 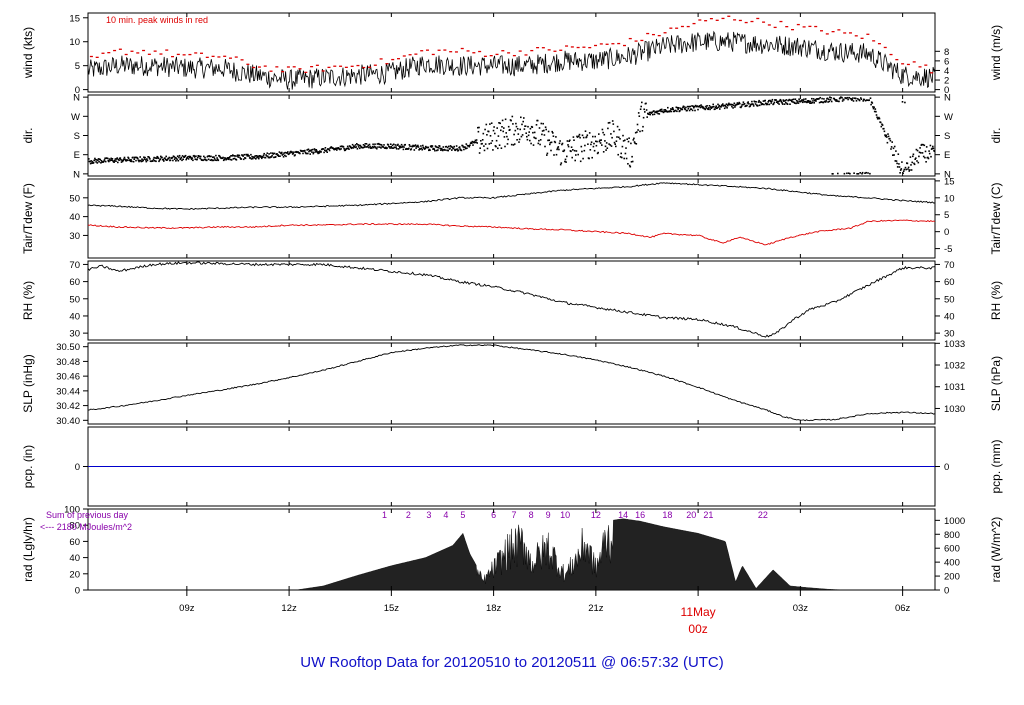 What do you see at coordinates (494, 608) in the screenshot?
I see `x-tick-label: 18z` at bounding box center [494, 608].